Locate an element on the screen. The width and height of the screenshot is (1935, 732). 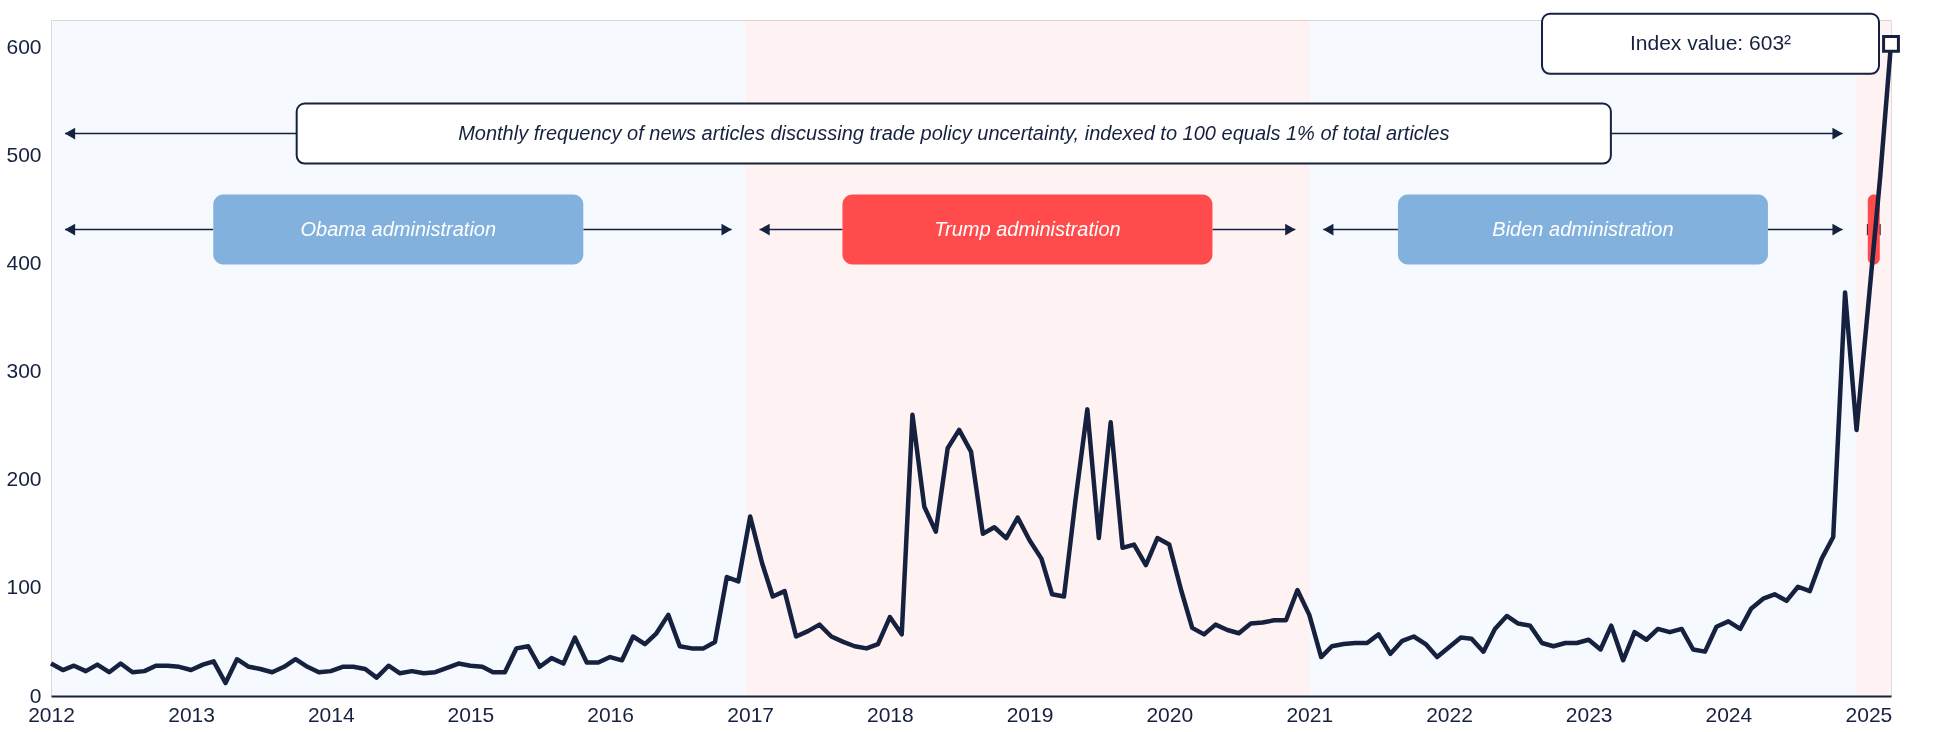
y-tick-label: 600 is located at coordinates (24, 46).